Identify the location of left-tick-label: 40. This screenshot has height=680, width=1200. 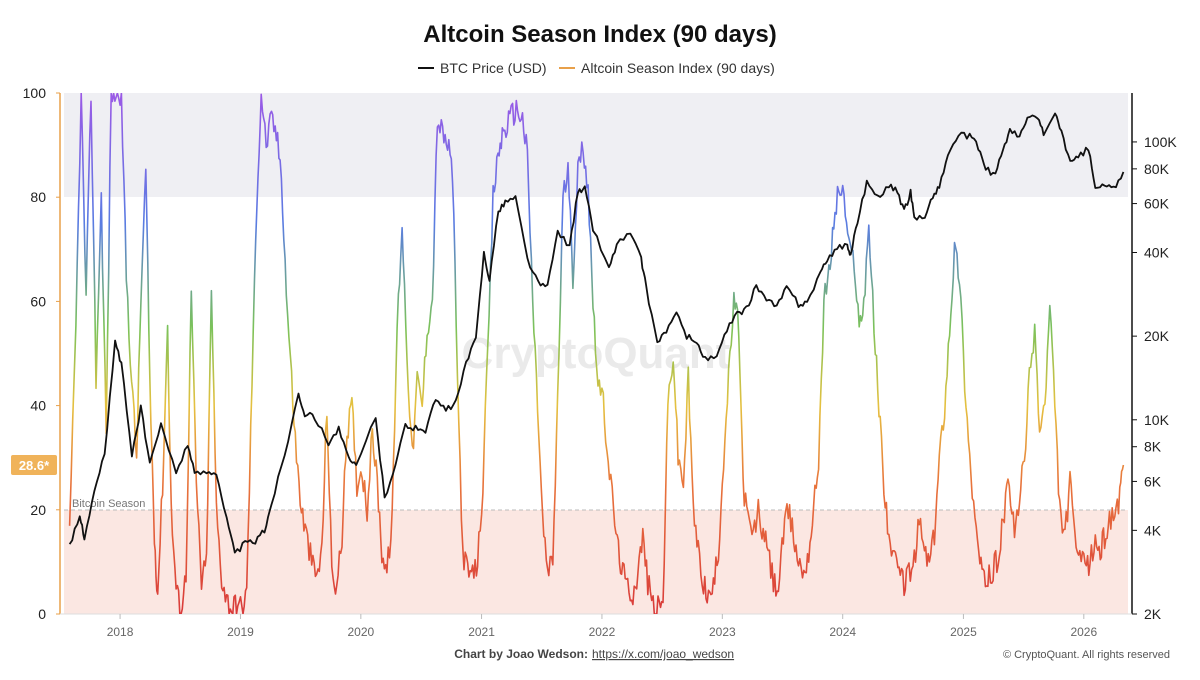
(38, 406).